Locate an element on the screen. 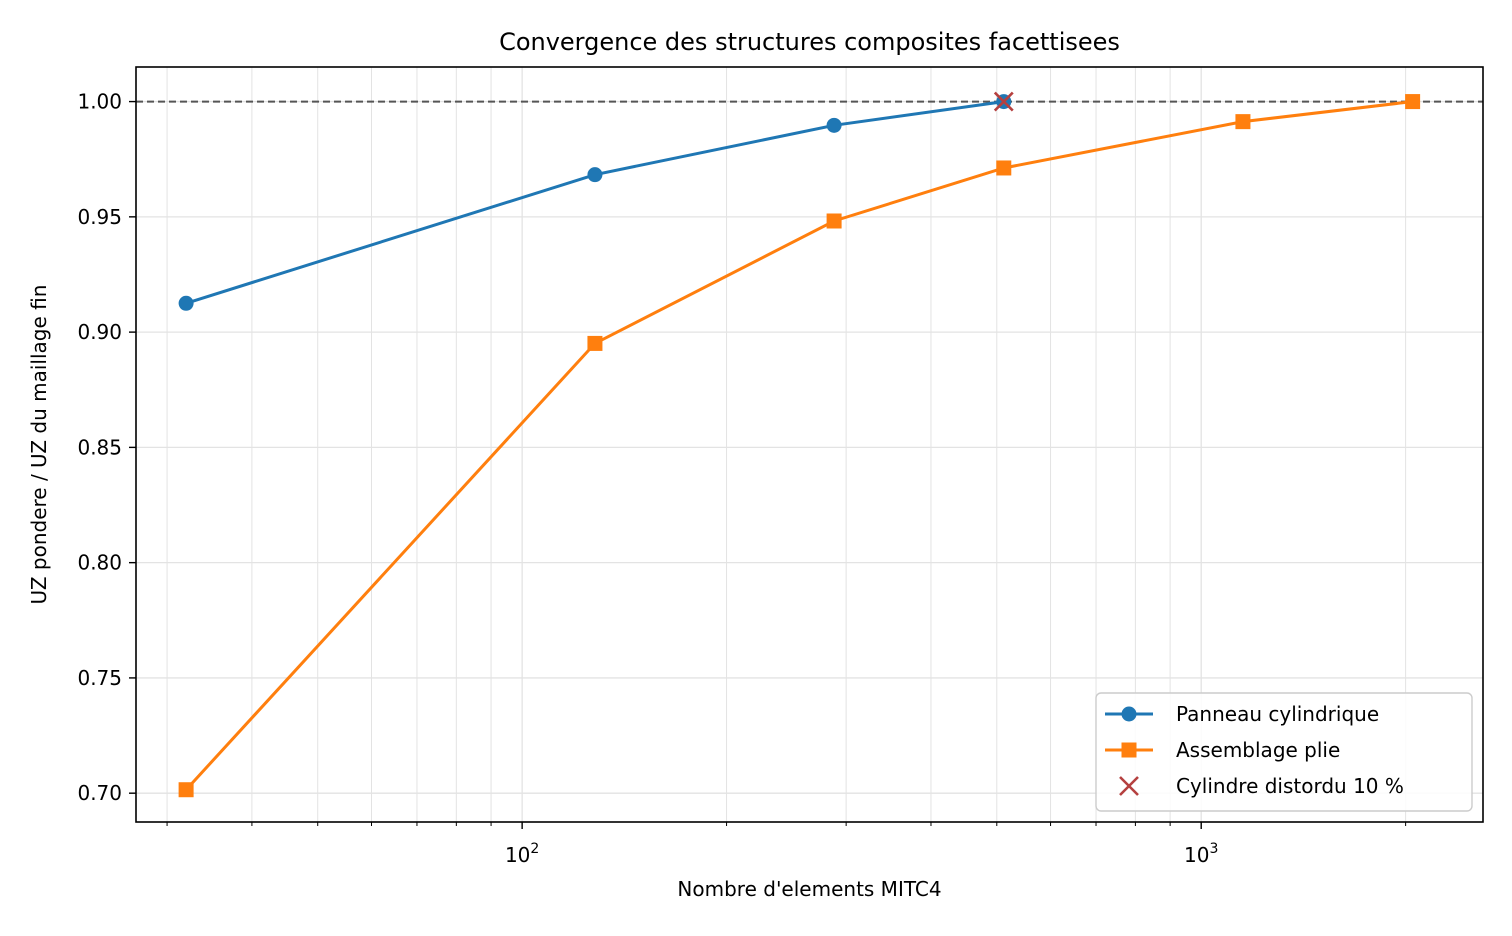 The height and width of the screenshot is (936, 1512). y-tick-label: 0.75 is located at coordinates (99, 678).